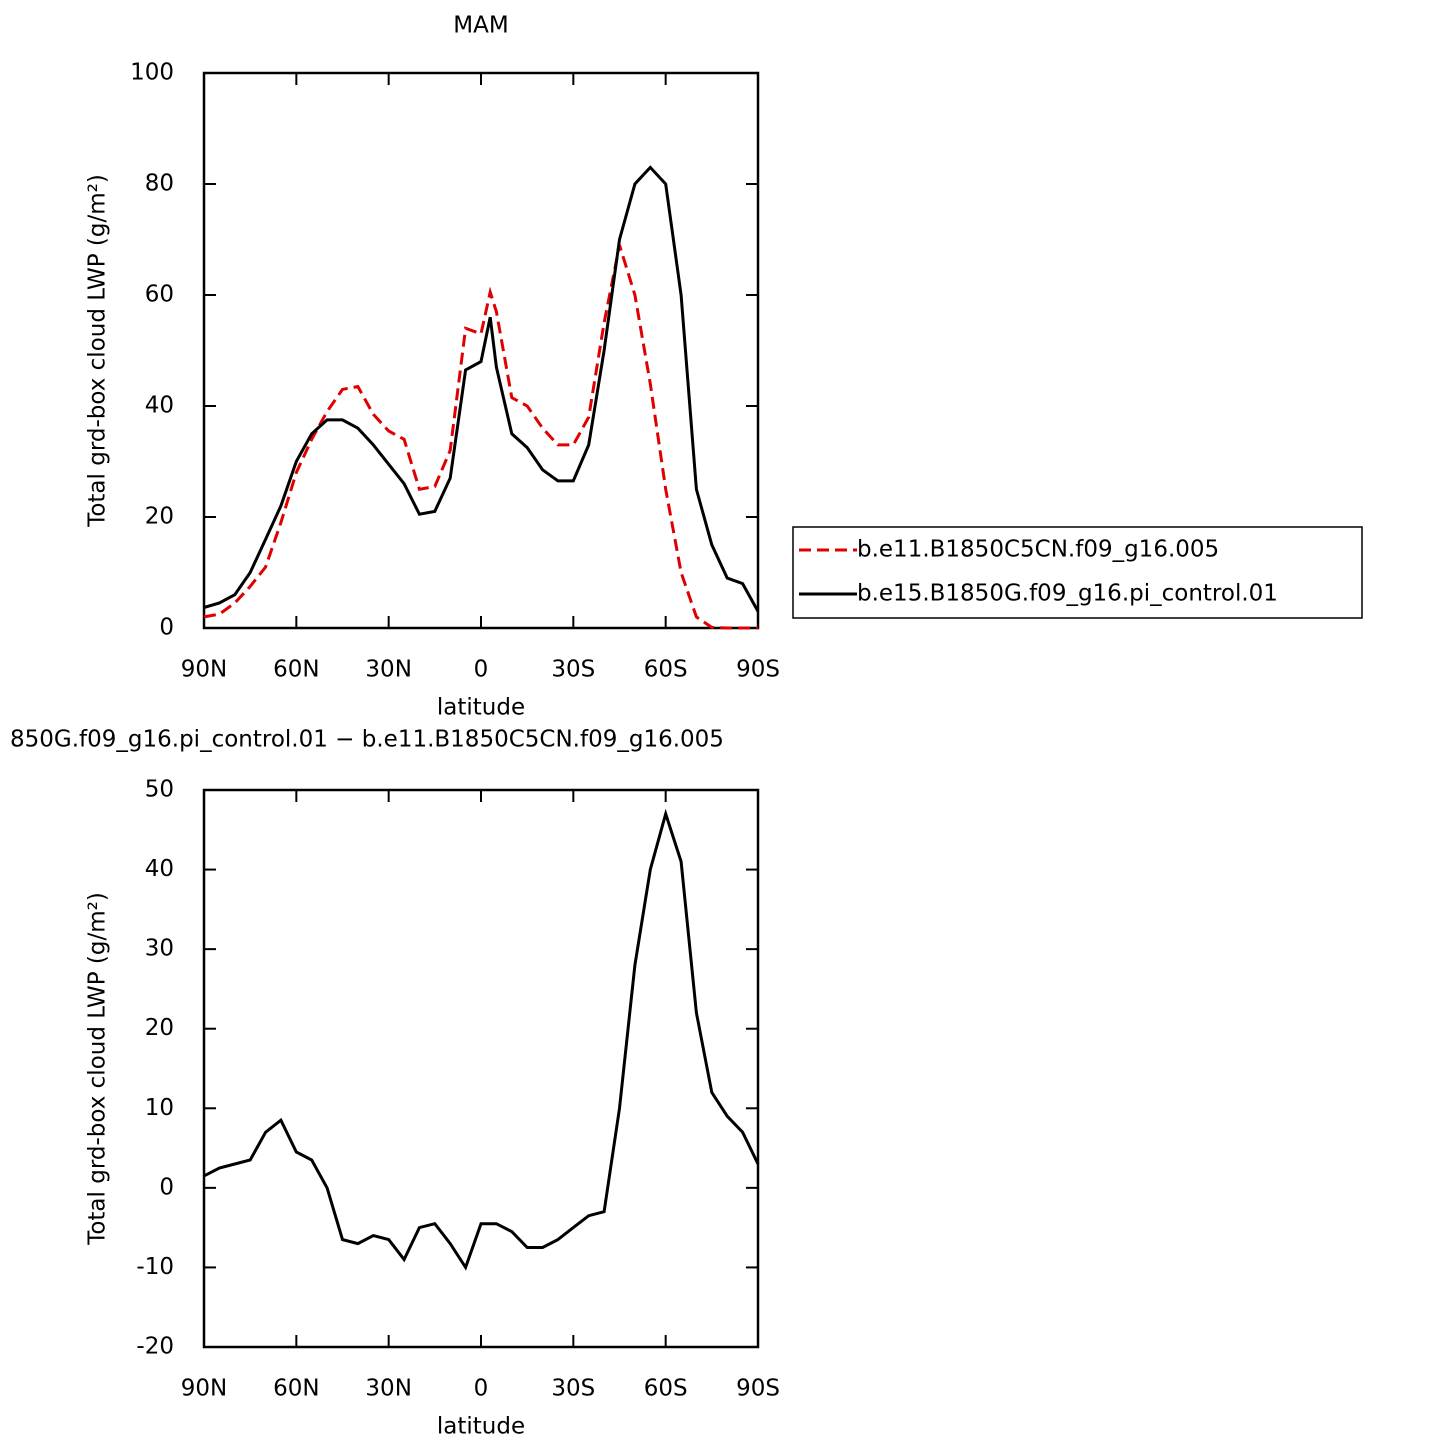  Describe the element at coordinates (159, 1108) in the screenshot. I see `y-tick-label: 10` at that location.